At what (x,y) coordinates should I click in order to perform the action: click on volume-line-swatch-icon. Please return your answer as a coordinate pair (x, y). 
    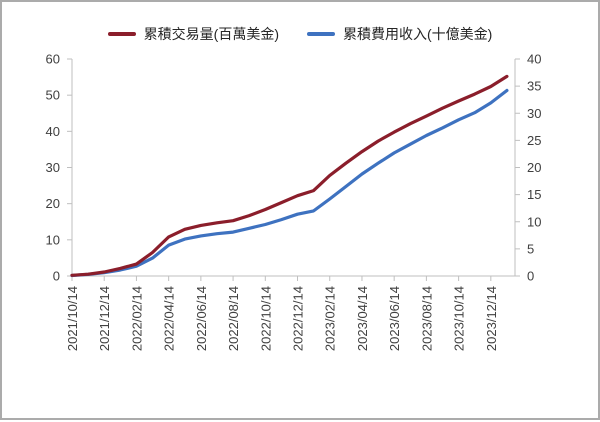
    Looking at the image, I should click on (121, 34).